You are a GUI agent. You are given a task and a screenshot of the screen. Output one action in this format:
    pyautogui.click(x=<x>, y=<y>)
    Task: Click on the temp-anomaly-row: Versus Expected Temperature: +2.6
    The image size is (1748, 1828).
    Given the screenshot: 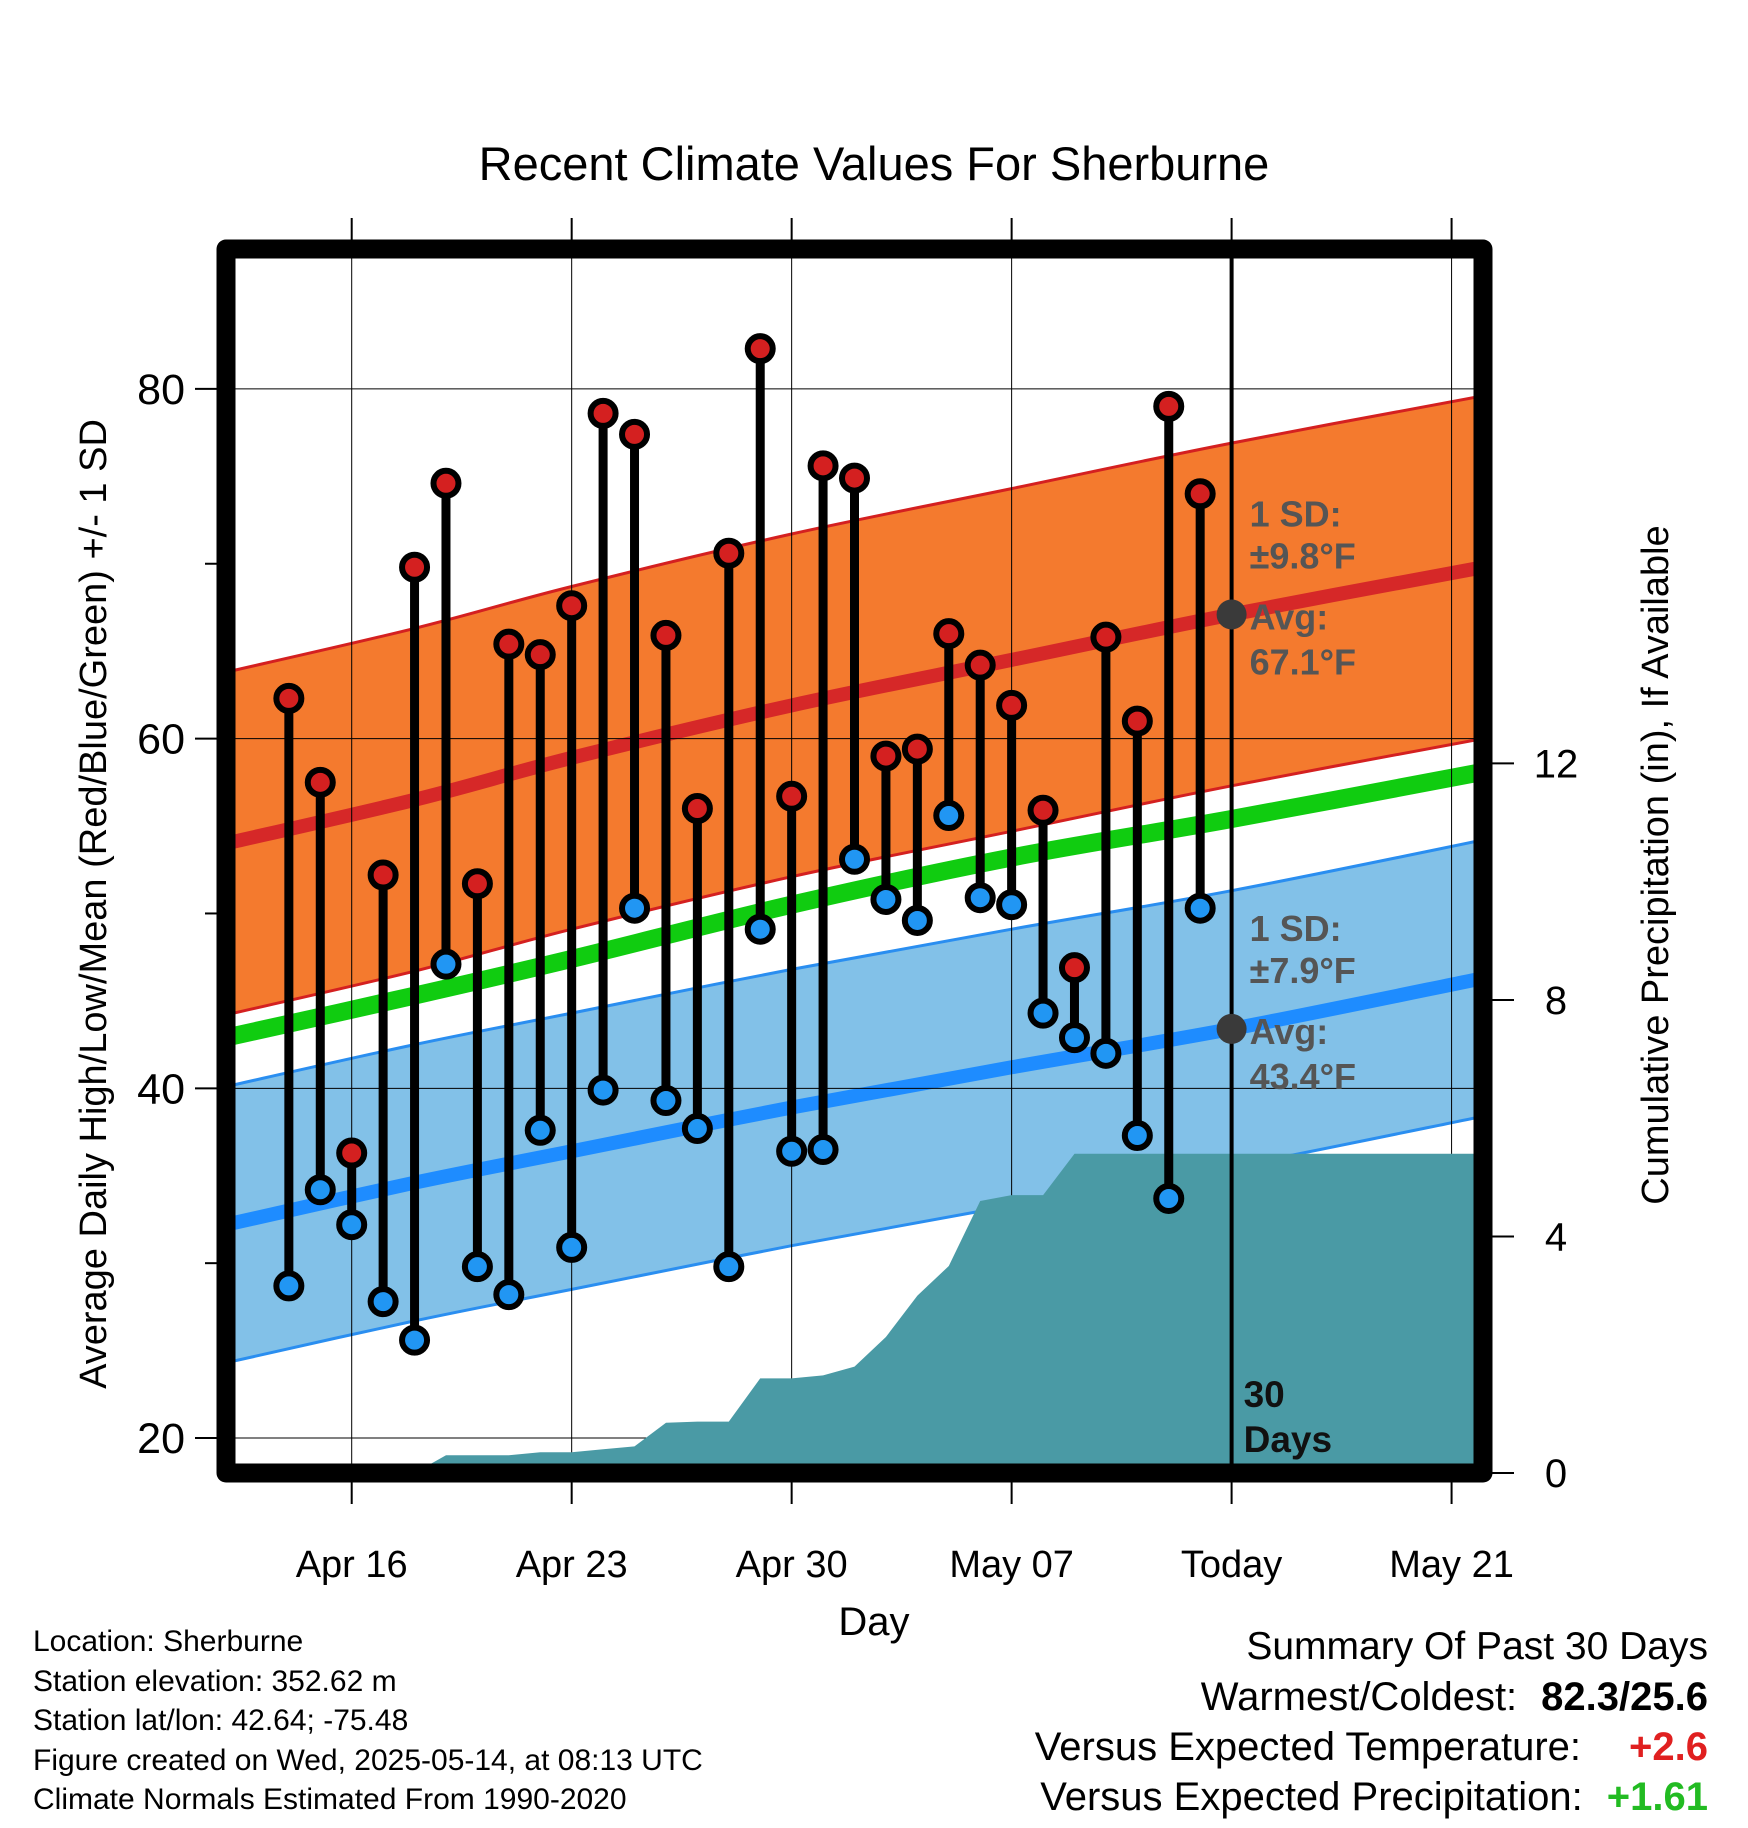 What is the action you would take?
    pyautogui.click(x=1371, y=1747)
    